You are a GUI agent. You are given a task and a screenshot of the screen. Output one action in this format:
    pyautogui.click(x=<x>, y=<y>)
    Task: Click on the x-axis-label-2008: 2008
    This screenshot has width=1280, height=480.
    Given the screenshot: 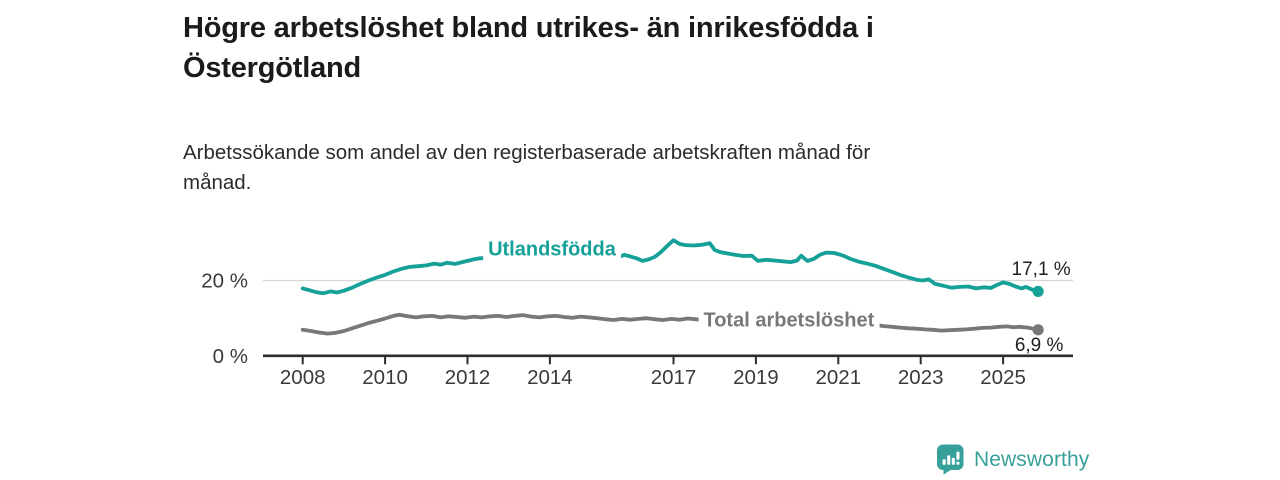 What is the action you would take?
    pyautogui.click(x=303, y=377)
    